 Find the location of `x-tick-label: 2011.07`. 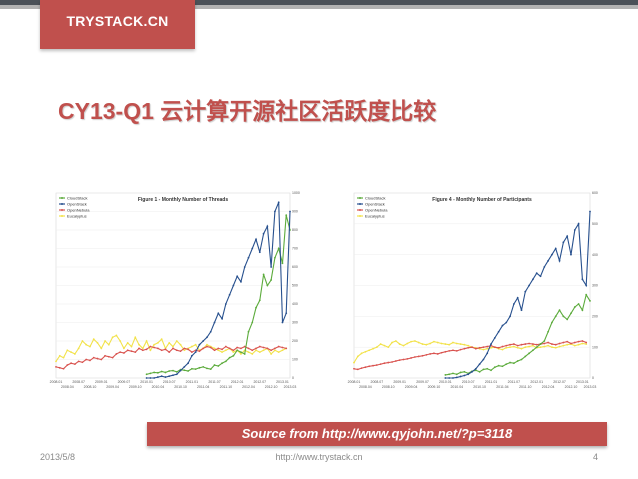

x-tick-label: 2011.07 is located at coordinates (214, 382).